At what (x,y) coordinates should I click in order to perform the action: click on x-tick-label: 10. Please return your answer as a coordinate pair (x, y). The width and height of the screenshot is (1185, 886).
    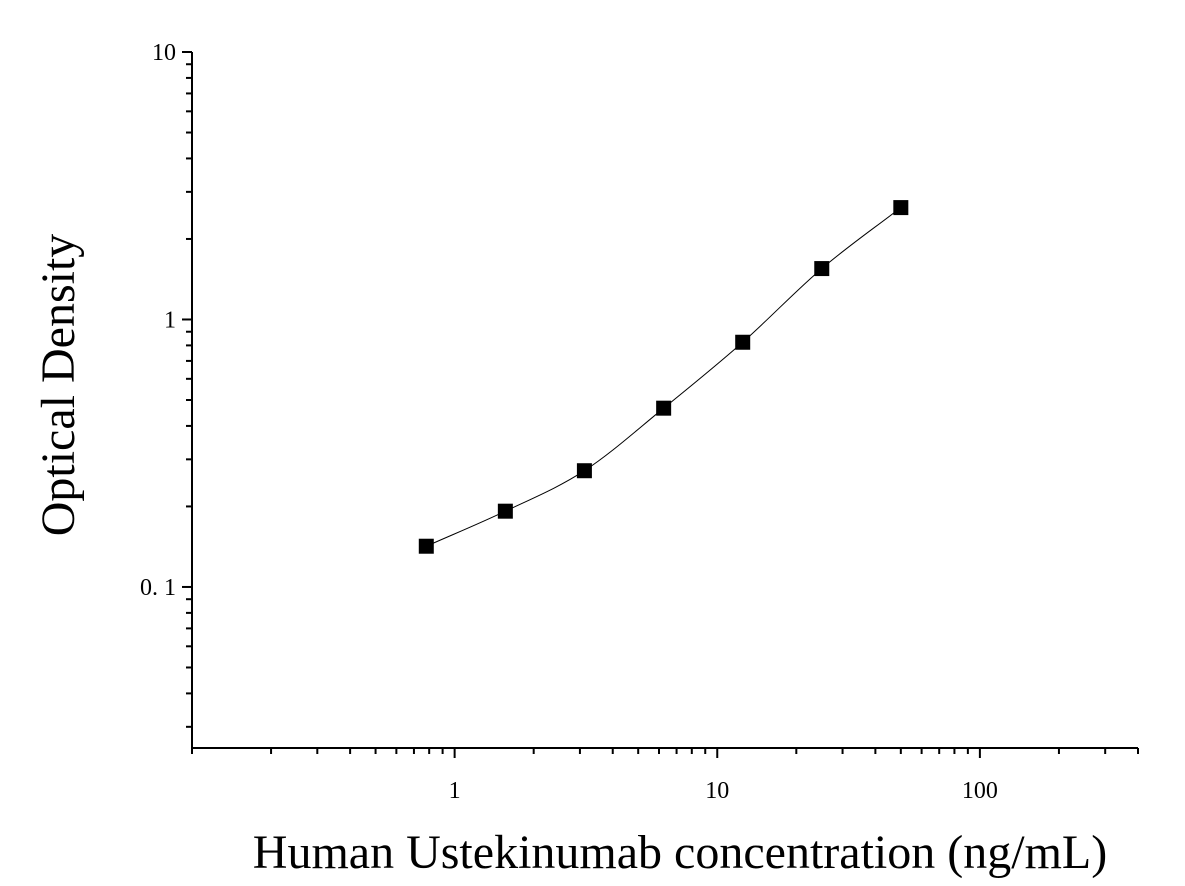
    Looking at the image, I should click on (717, 791).